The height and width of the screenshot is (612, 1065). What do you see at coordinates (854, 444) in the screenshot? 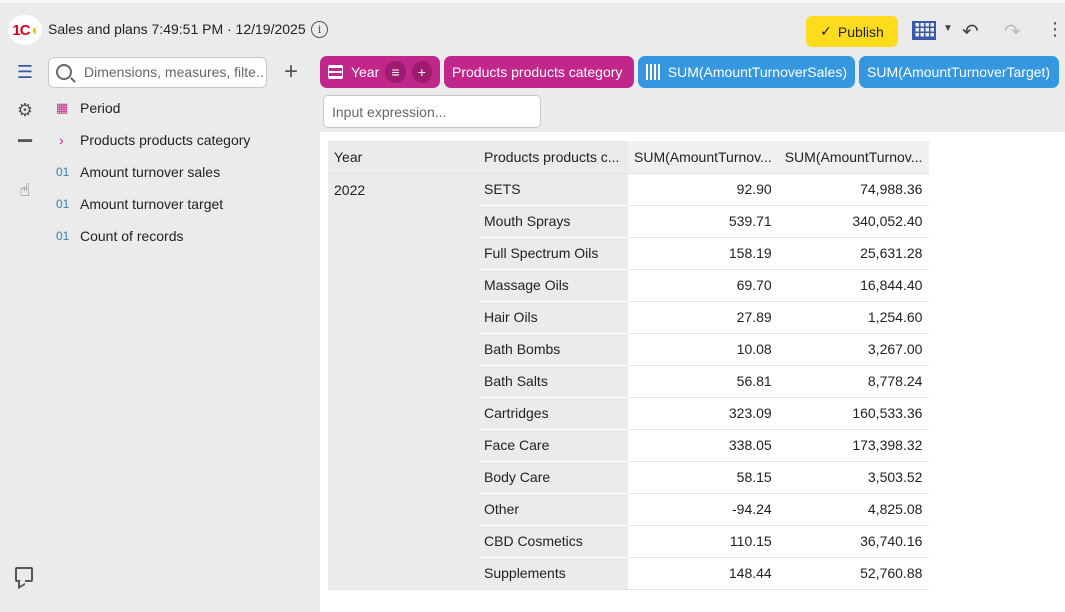
I see `cell-target: 173,398.32` at bounding box center [854, 444].